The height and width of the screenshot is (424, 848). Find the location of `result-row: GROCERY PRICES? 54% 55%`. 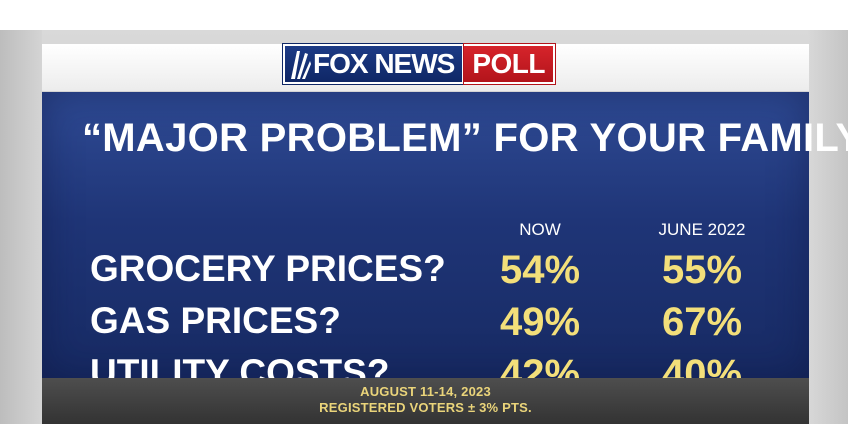

result-row: GROCERY PRICES? 54% 55% is located at coordinates (425, 274).